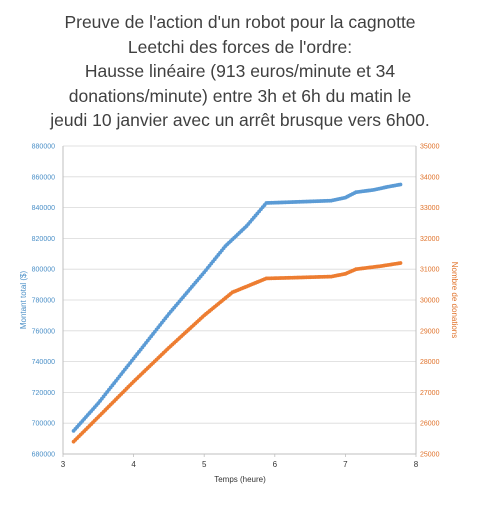  I want to click on y-tick-label: 820000, so click(43, 239).